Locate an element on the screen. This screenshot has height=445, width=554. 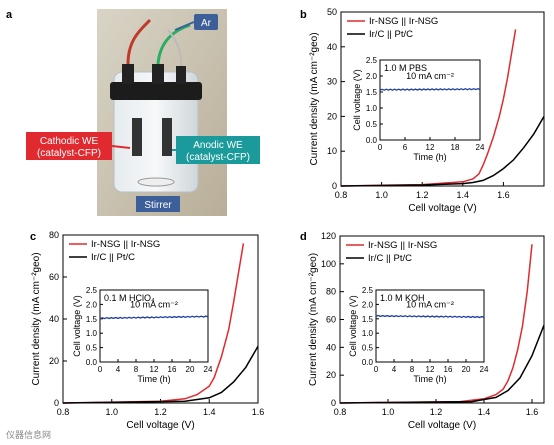
svg-text: Ar is located at coordinates (206, 23).